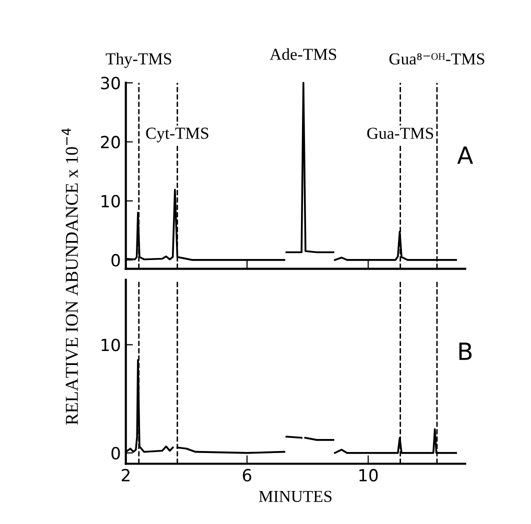 This screenshot has width=531, height=524. What do you see at coordinates (303, 54) in the screenshot?
I see `annotation: Ade-TMS` at bounding box center [303, 54].